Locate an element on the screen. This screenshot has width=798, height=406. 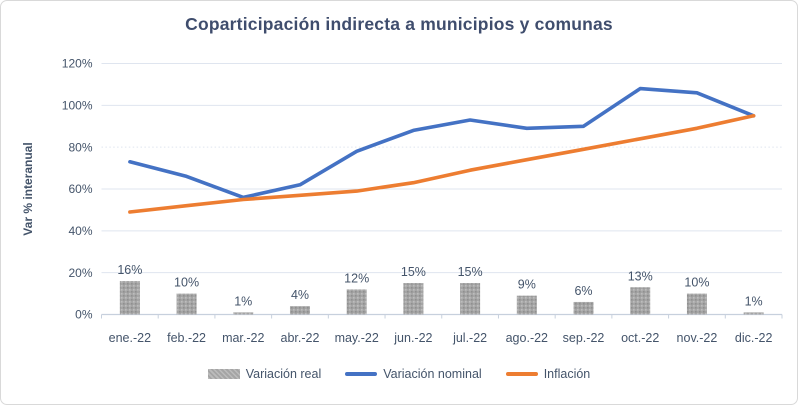
y-tick-label: 60% is located at coordinates (80, 189).